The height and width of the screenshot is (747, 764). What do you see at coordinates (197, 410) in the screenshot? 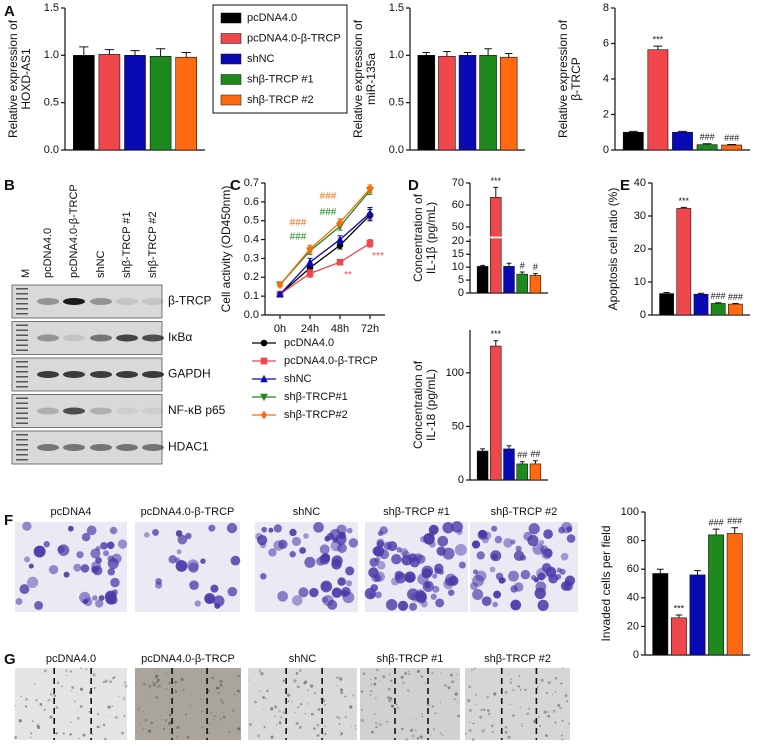
I see `protein-label: NF-κB p65` at bounding box center [197, 410].